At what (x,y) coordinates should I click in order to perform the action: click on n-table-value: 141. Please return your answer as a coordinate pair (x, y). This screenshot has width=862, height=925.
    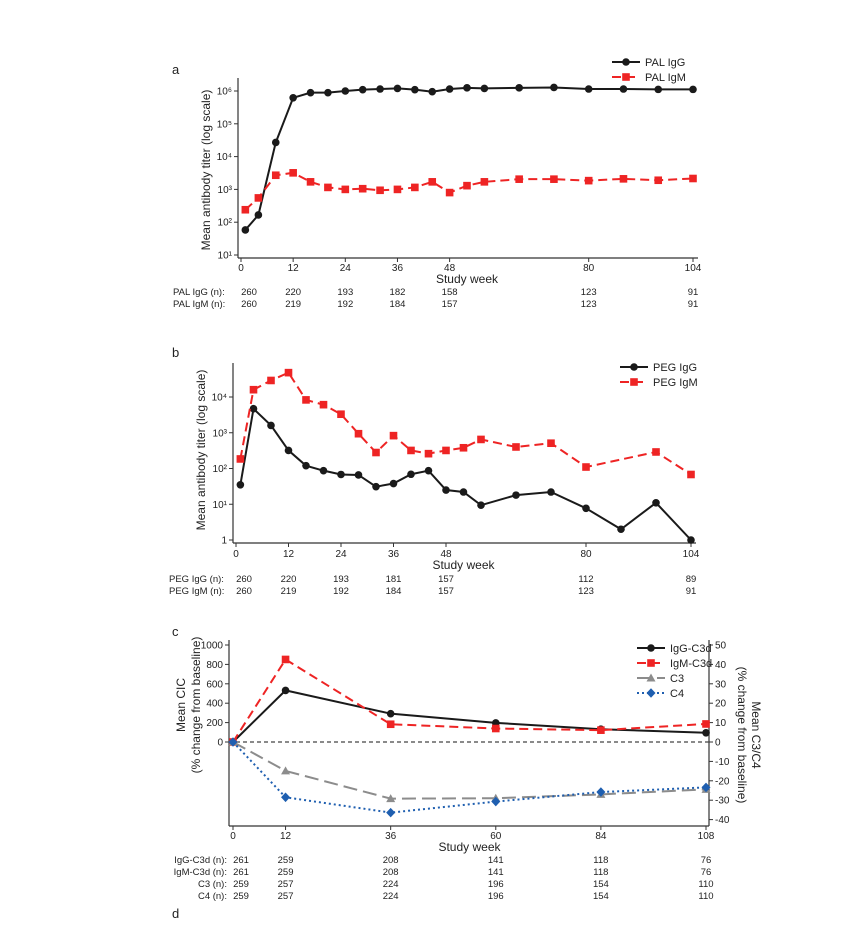
    Looking at the image, I should click on (496, 872).